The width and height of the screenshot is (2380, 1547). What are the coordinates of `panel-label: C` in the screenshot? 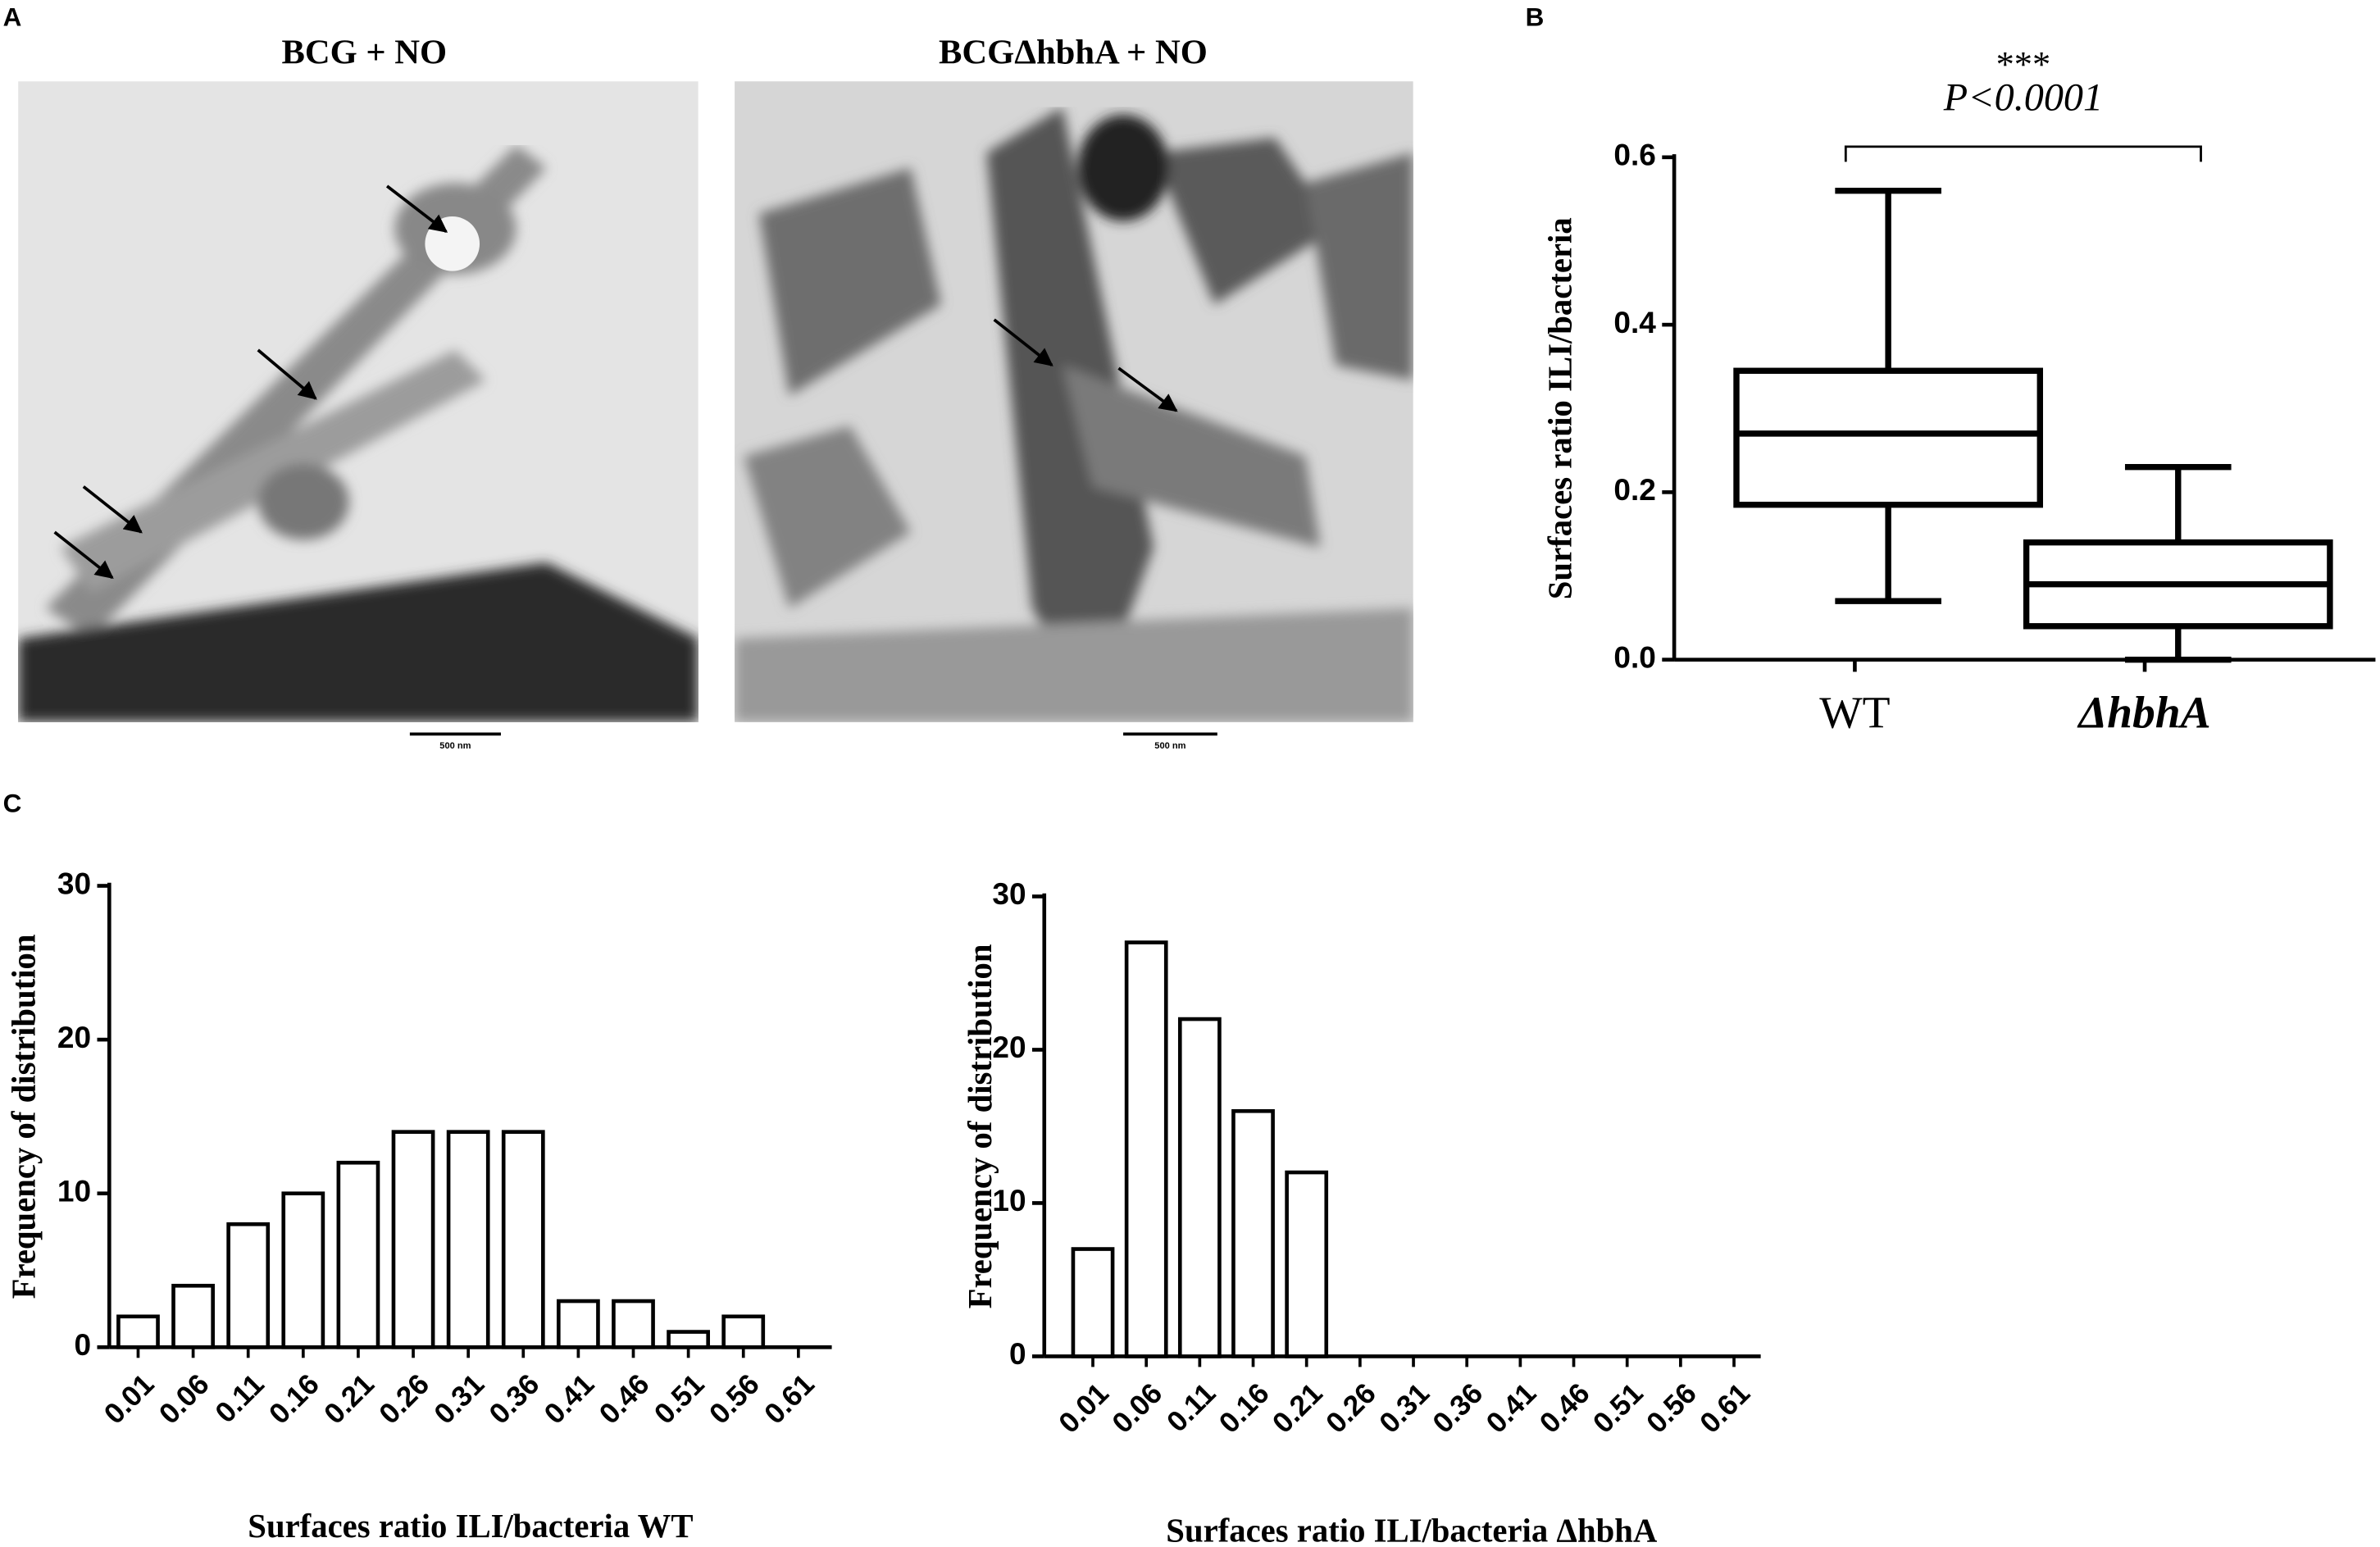 It's located at (13, 803).